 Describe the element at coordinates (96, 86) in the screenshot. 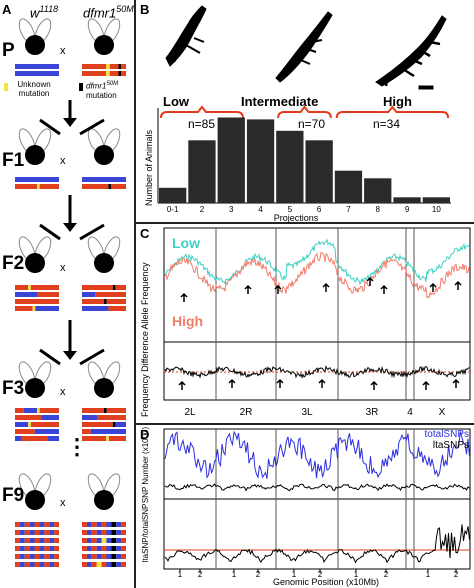

I see `legend-dfmr1-name: dfmr1` at that location.